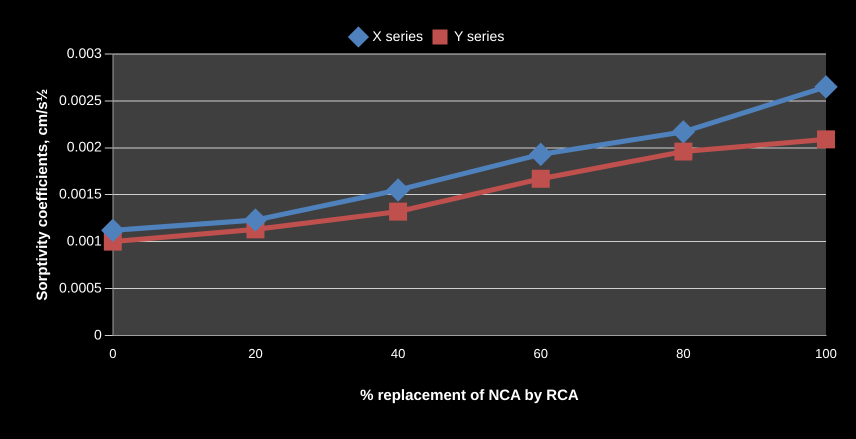 This screenshot has height=439, width=856. Describe the element at coordinates (112, 353) in the screenshot. I see `x-tick-label: 0` at that location.